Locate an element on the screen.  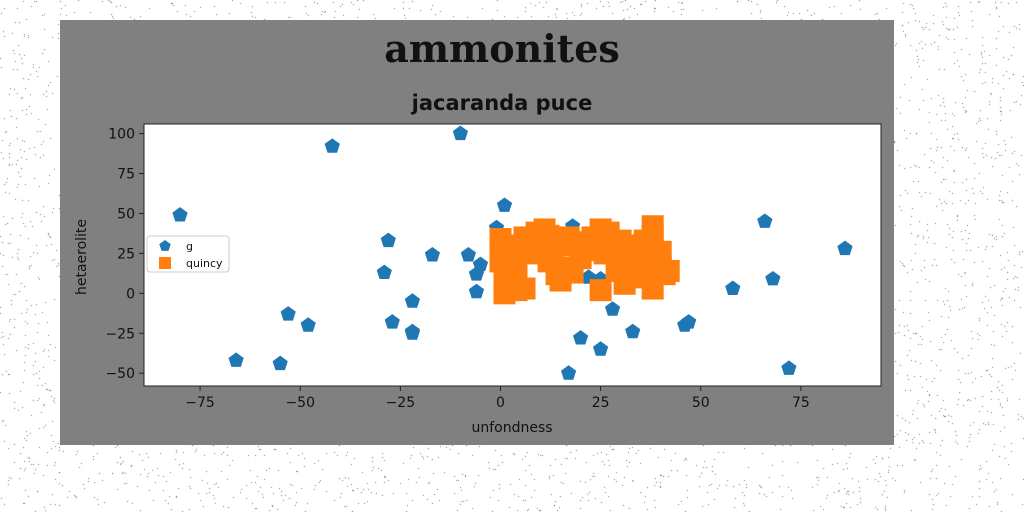
legend-marker-shape-quincy is located at coordinates (165, 263).